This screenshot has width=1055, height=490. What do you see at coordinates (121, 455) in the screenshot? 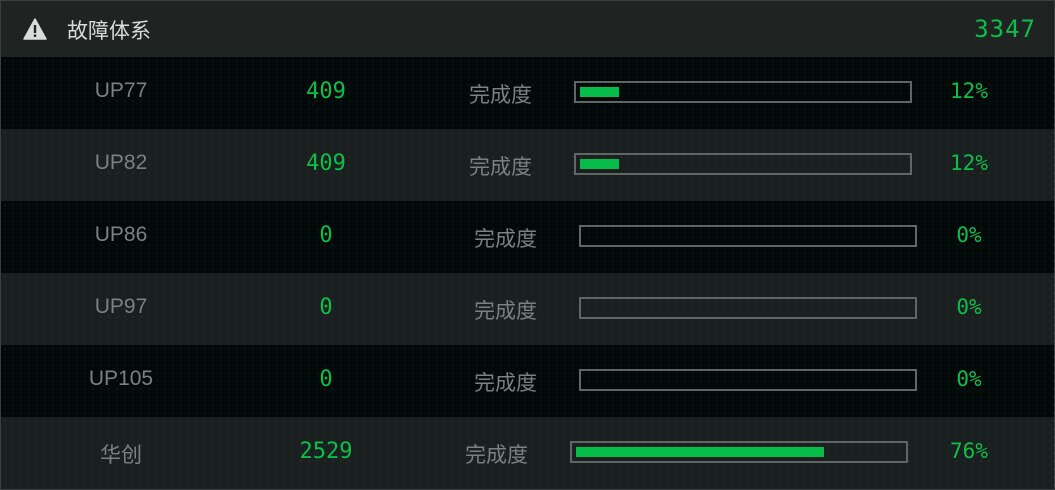
I see `row-name: 华创` at bounding box center [121, 455].